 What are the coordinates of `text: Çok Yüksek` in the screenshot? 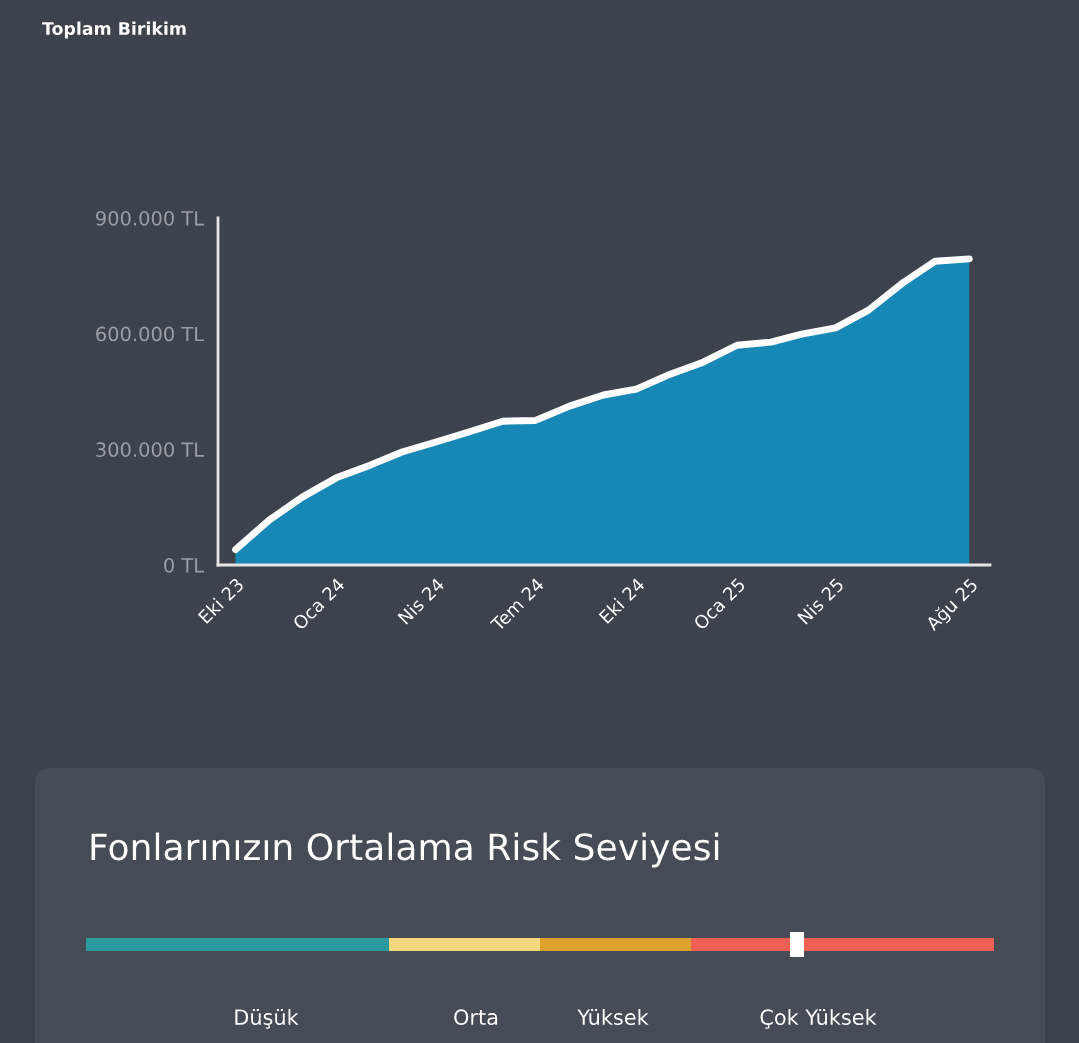 It's located at (818, 1018).